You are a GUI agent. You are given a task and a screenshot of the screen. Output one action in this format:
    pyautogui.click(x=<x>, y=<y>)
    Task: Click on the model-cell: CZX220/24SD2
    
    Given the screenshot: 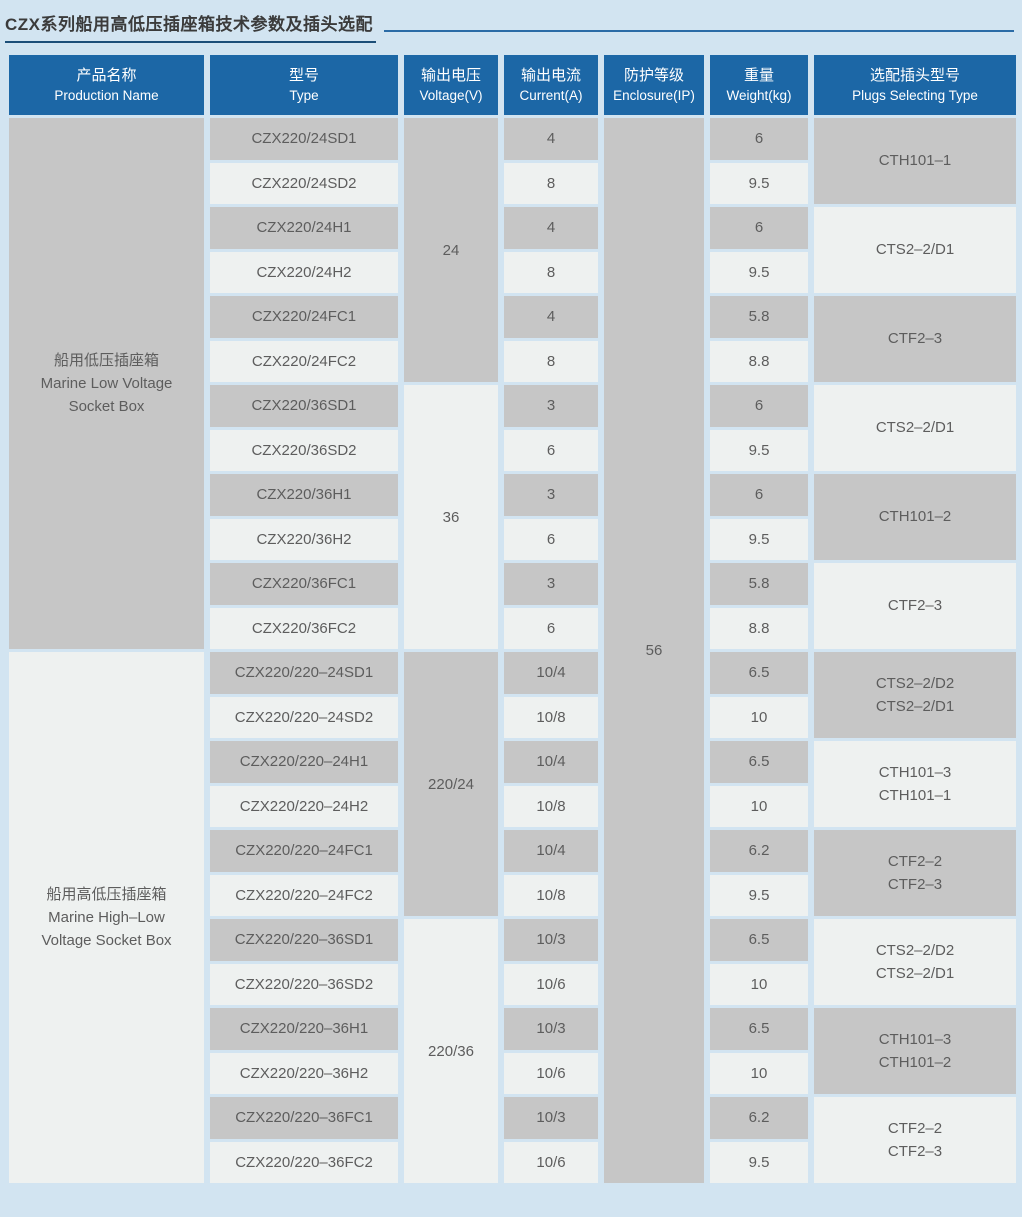 What is the action you would take?
    pyautogui.click(x=304, y=183)
    